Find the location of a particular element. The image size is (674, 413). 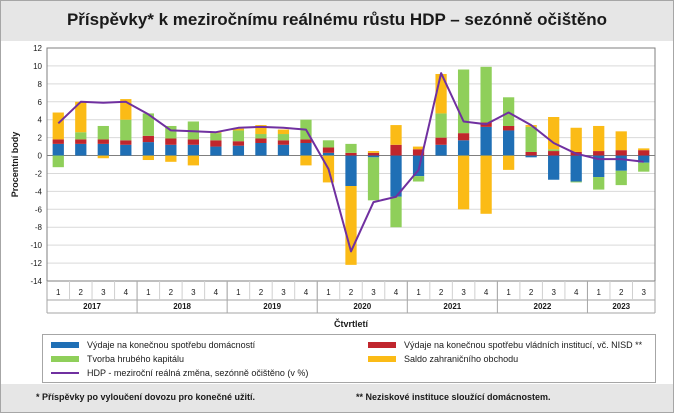

y-tick-label: -8 is located at coordinates (39, 227).